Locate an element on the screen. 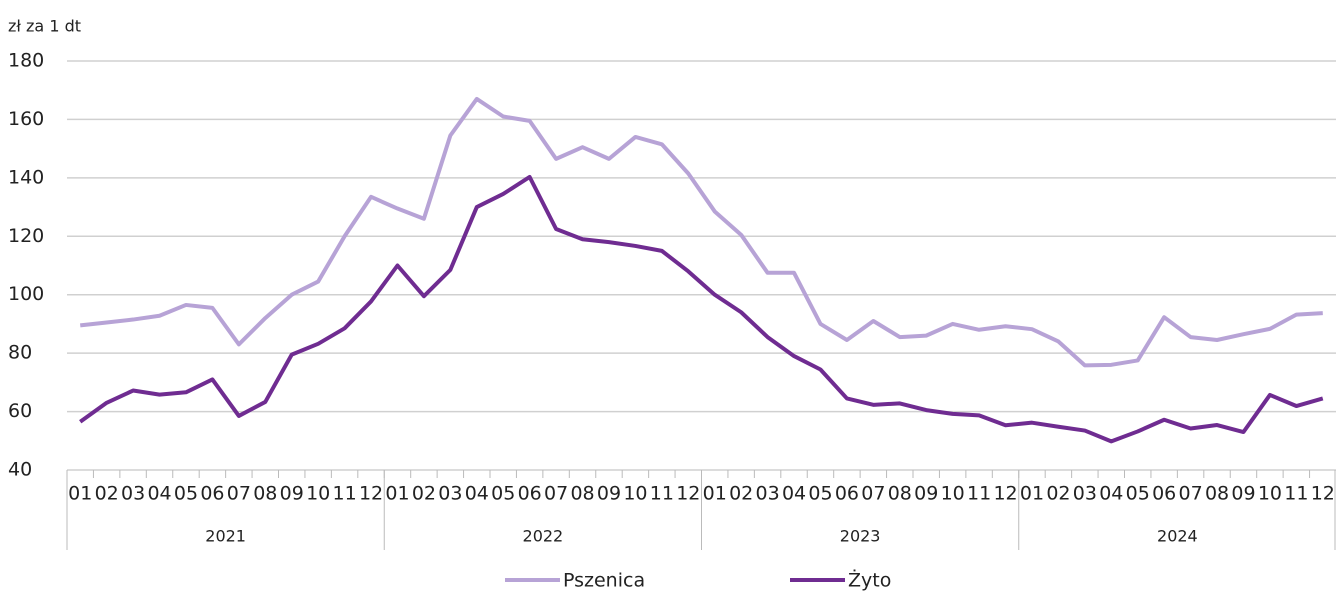  y-tick-label: 180 is located at coordinates (26, 61).